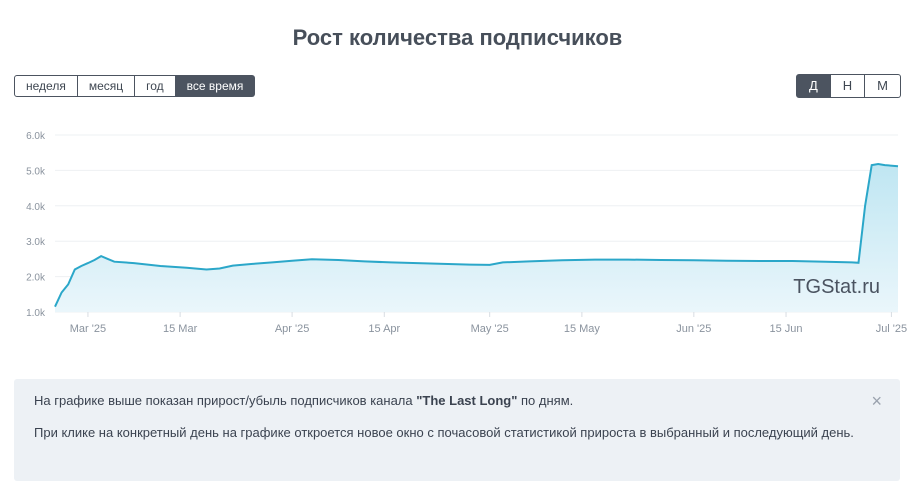  Describe the element at coordinates (813, 86) in the screenshot. I see `granularity-day-button: Д` at that location.